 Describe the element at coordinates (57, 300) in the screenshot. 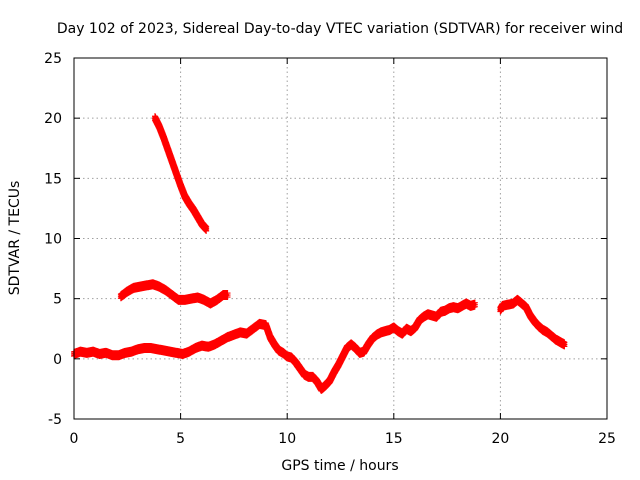

I see `y-tick-label: 5` at that location.